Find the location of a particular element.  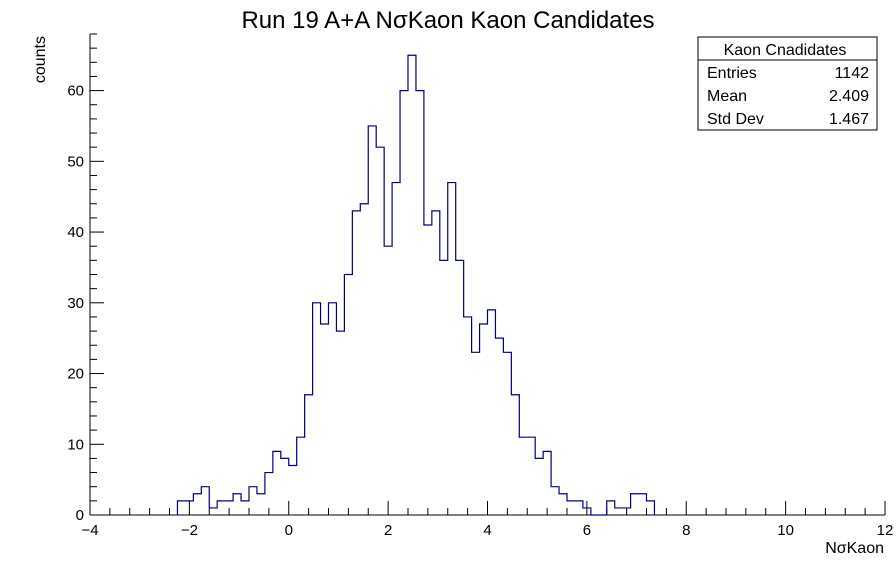

y-tick-label: 60 is located at coordinates (75, 91).